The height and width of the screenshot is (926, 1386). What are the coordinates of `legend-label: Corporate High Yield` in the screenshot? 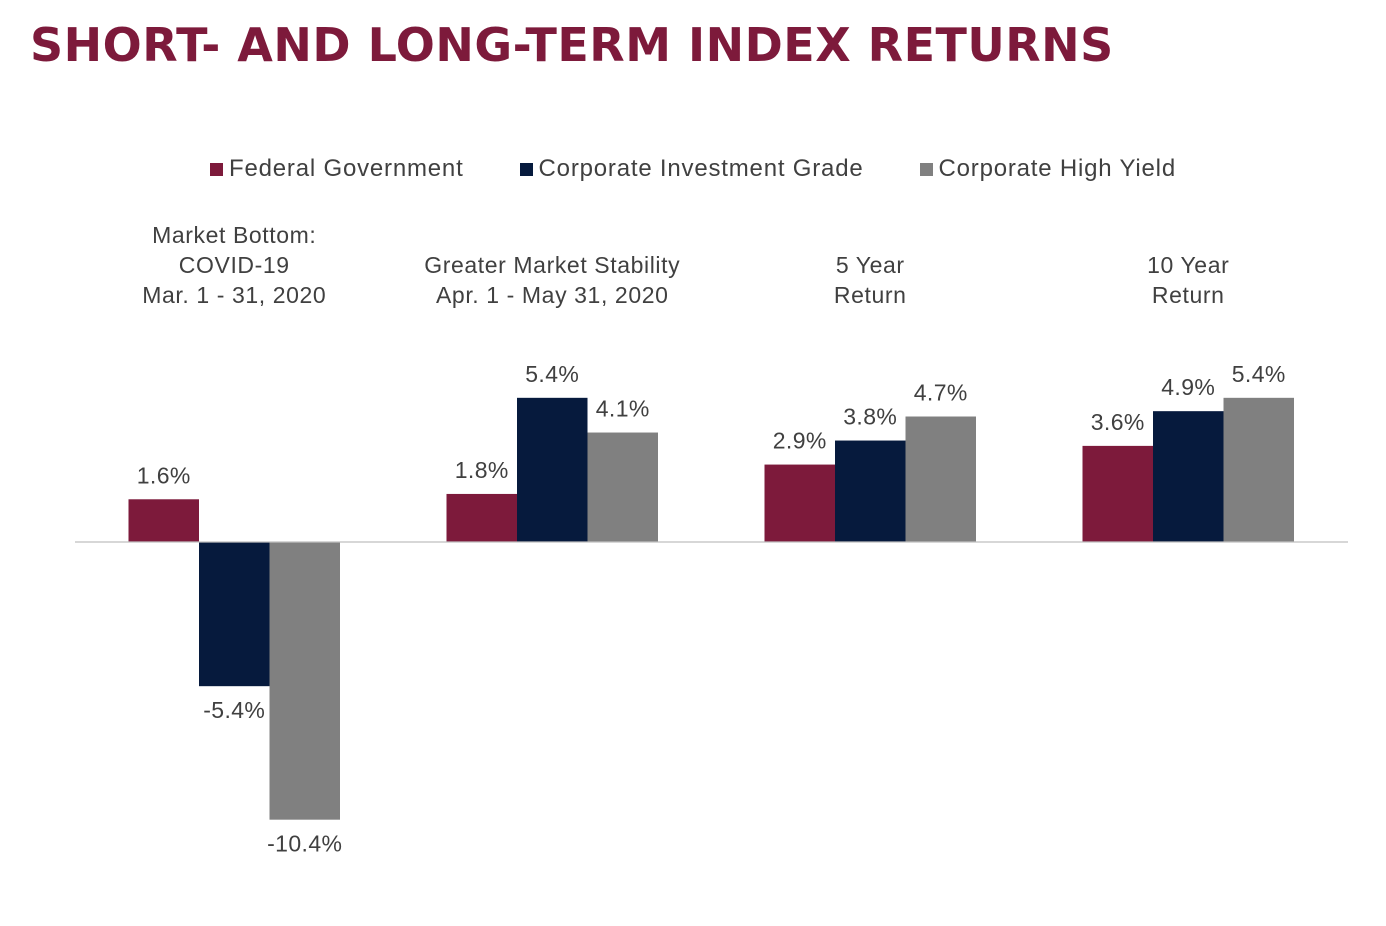 It's located at (1057, 168).